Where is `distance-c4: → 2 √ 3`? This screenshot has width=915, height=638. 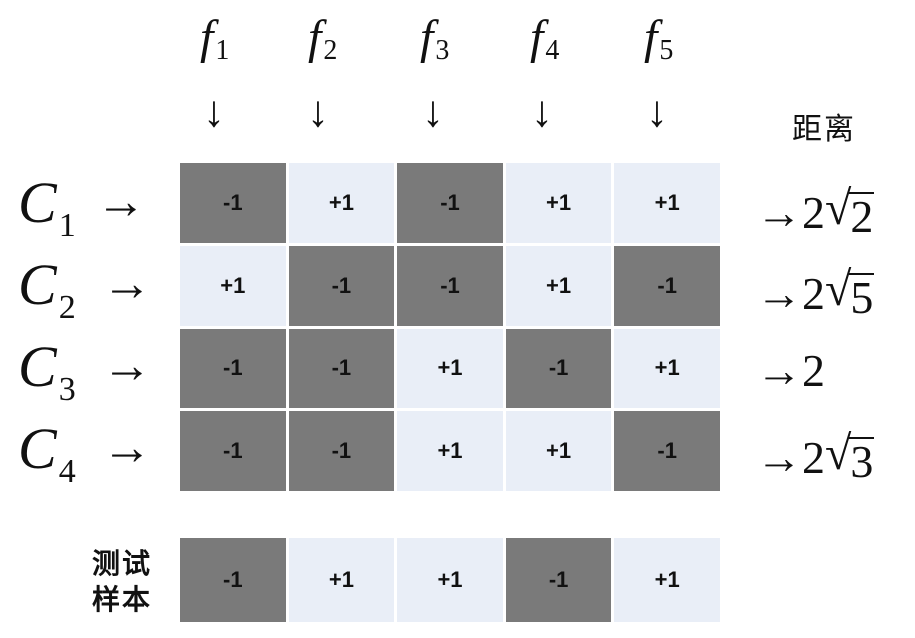 distance-c4: → 2 √ 3 is located at coordinates (815, 457).